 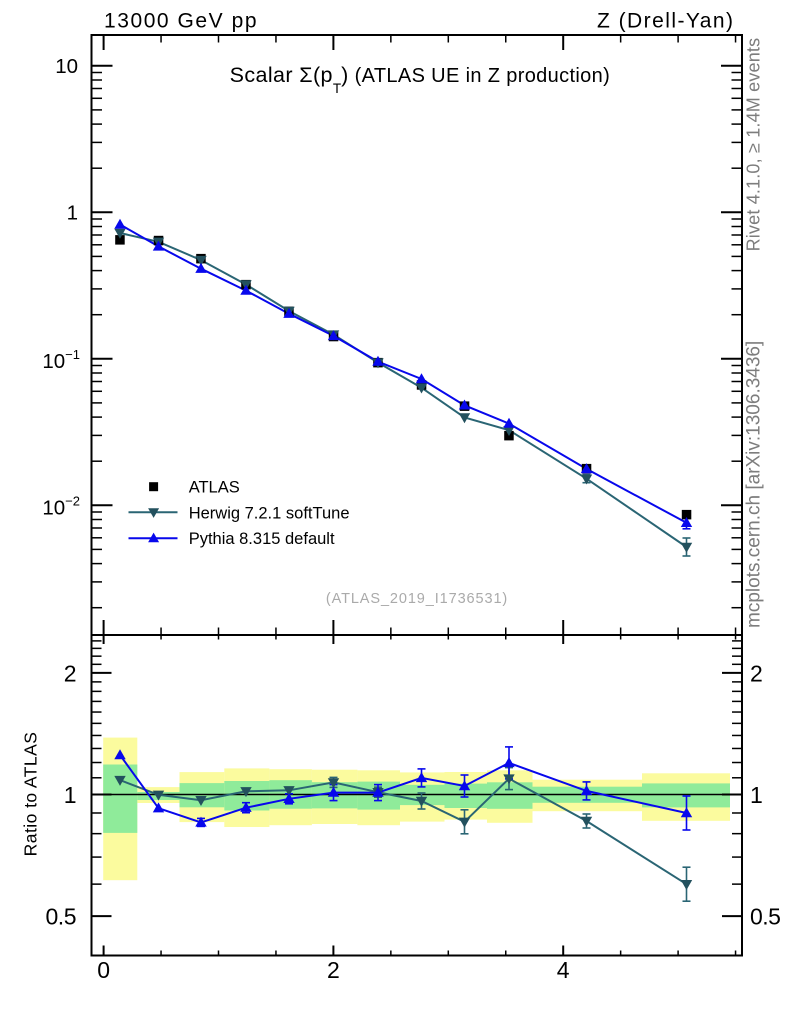 I want to click on svg-text: 10⁻², so click(x=61, y=506).